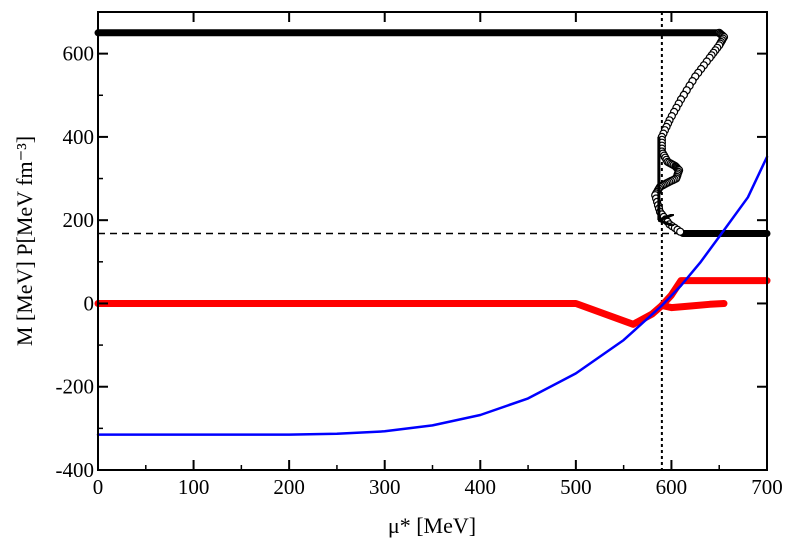  I want to click on x-tick-label: 200, so click(289, 487).